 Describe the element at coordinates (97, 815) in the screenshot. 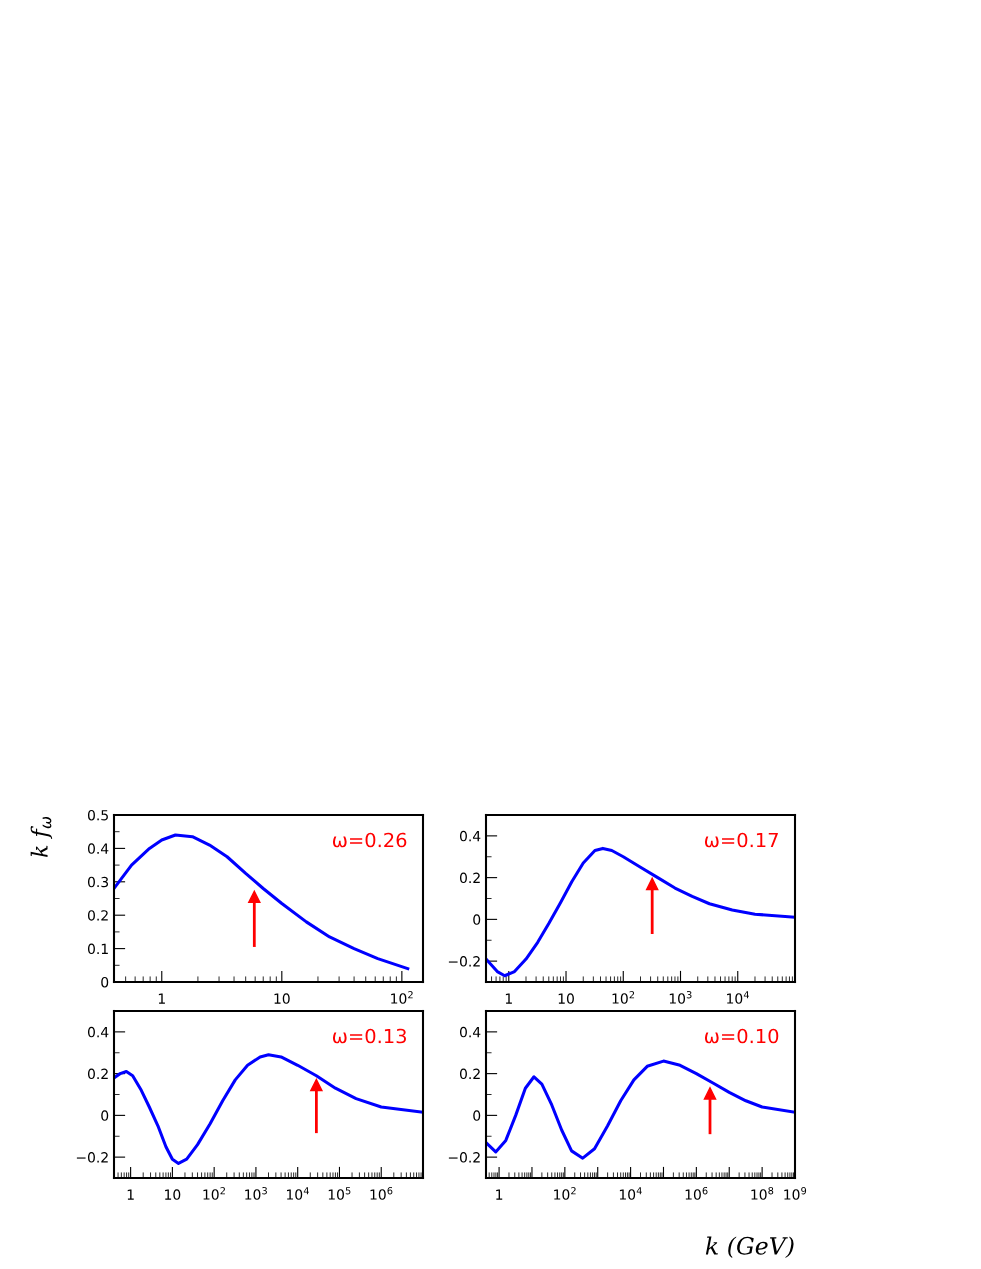

I see `y-tick-label: 0.5` at that location.